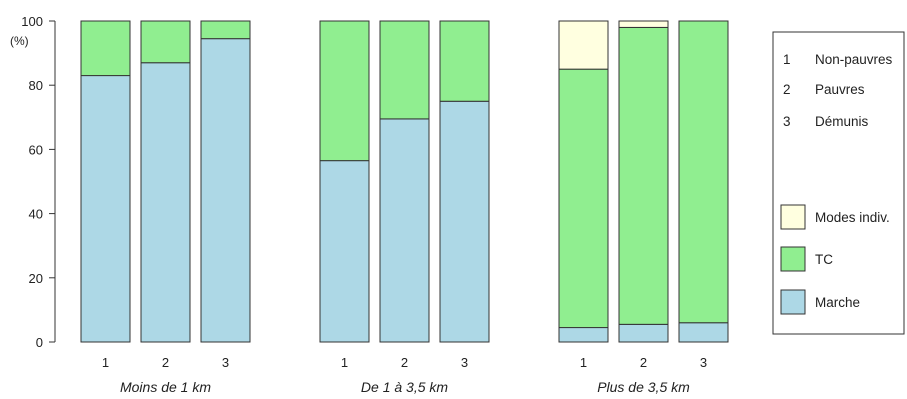 The width and height of the screenshot is (907, 399). I want to click on group-label: De 1 à 3,5 km, so click(404, 387).